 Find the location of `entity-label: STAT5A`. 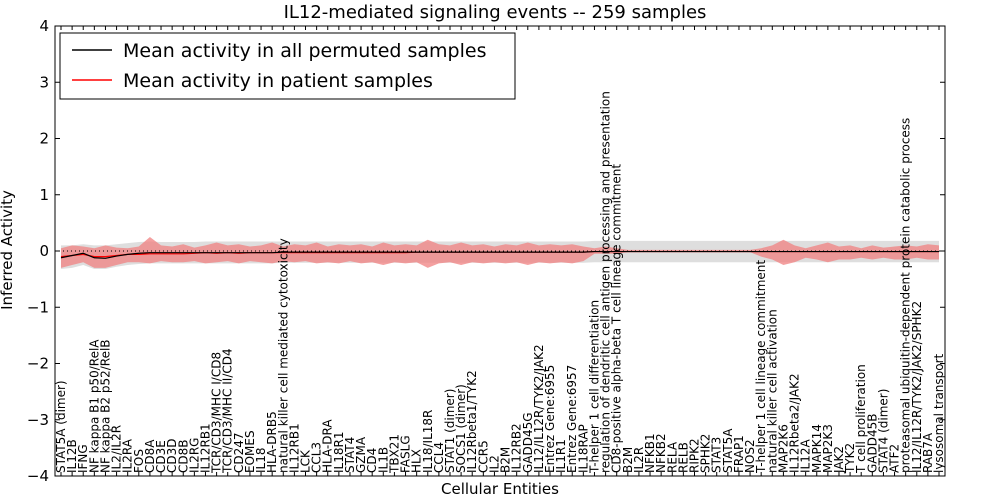

entity-label: STAT5A is located at coordinates (728, 450).